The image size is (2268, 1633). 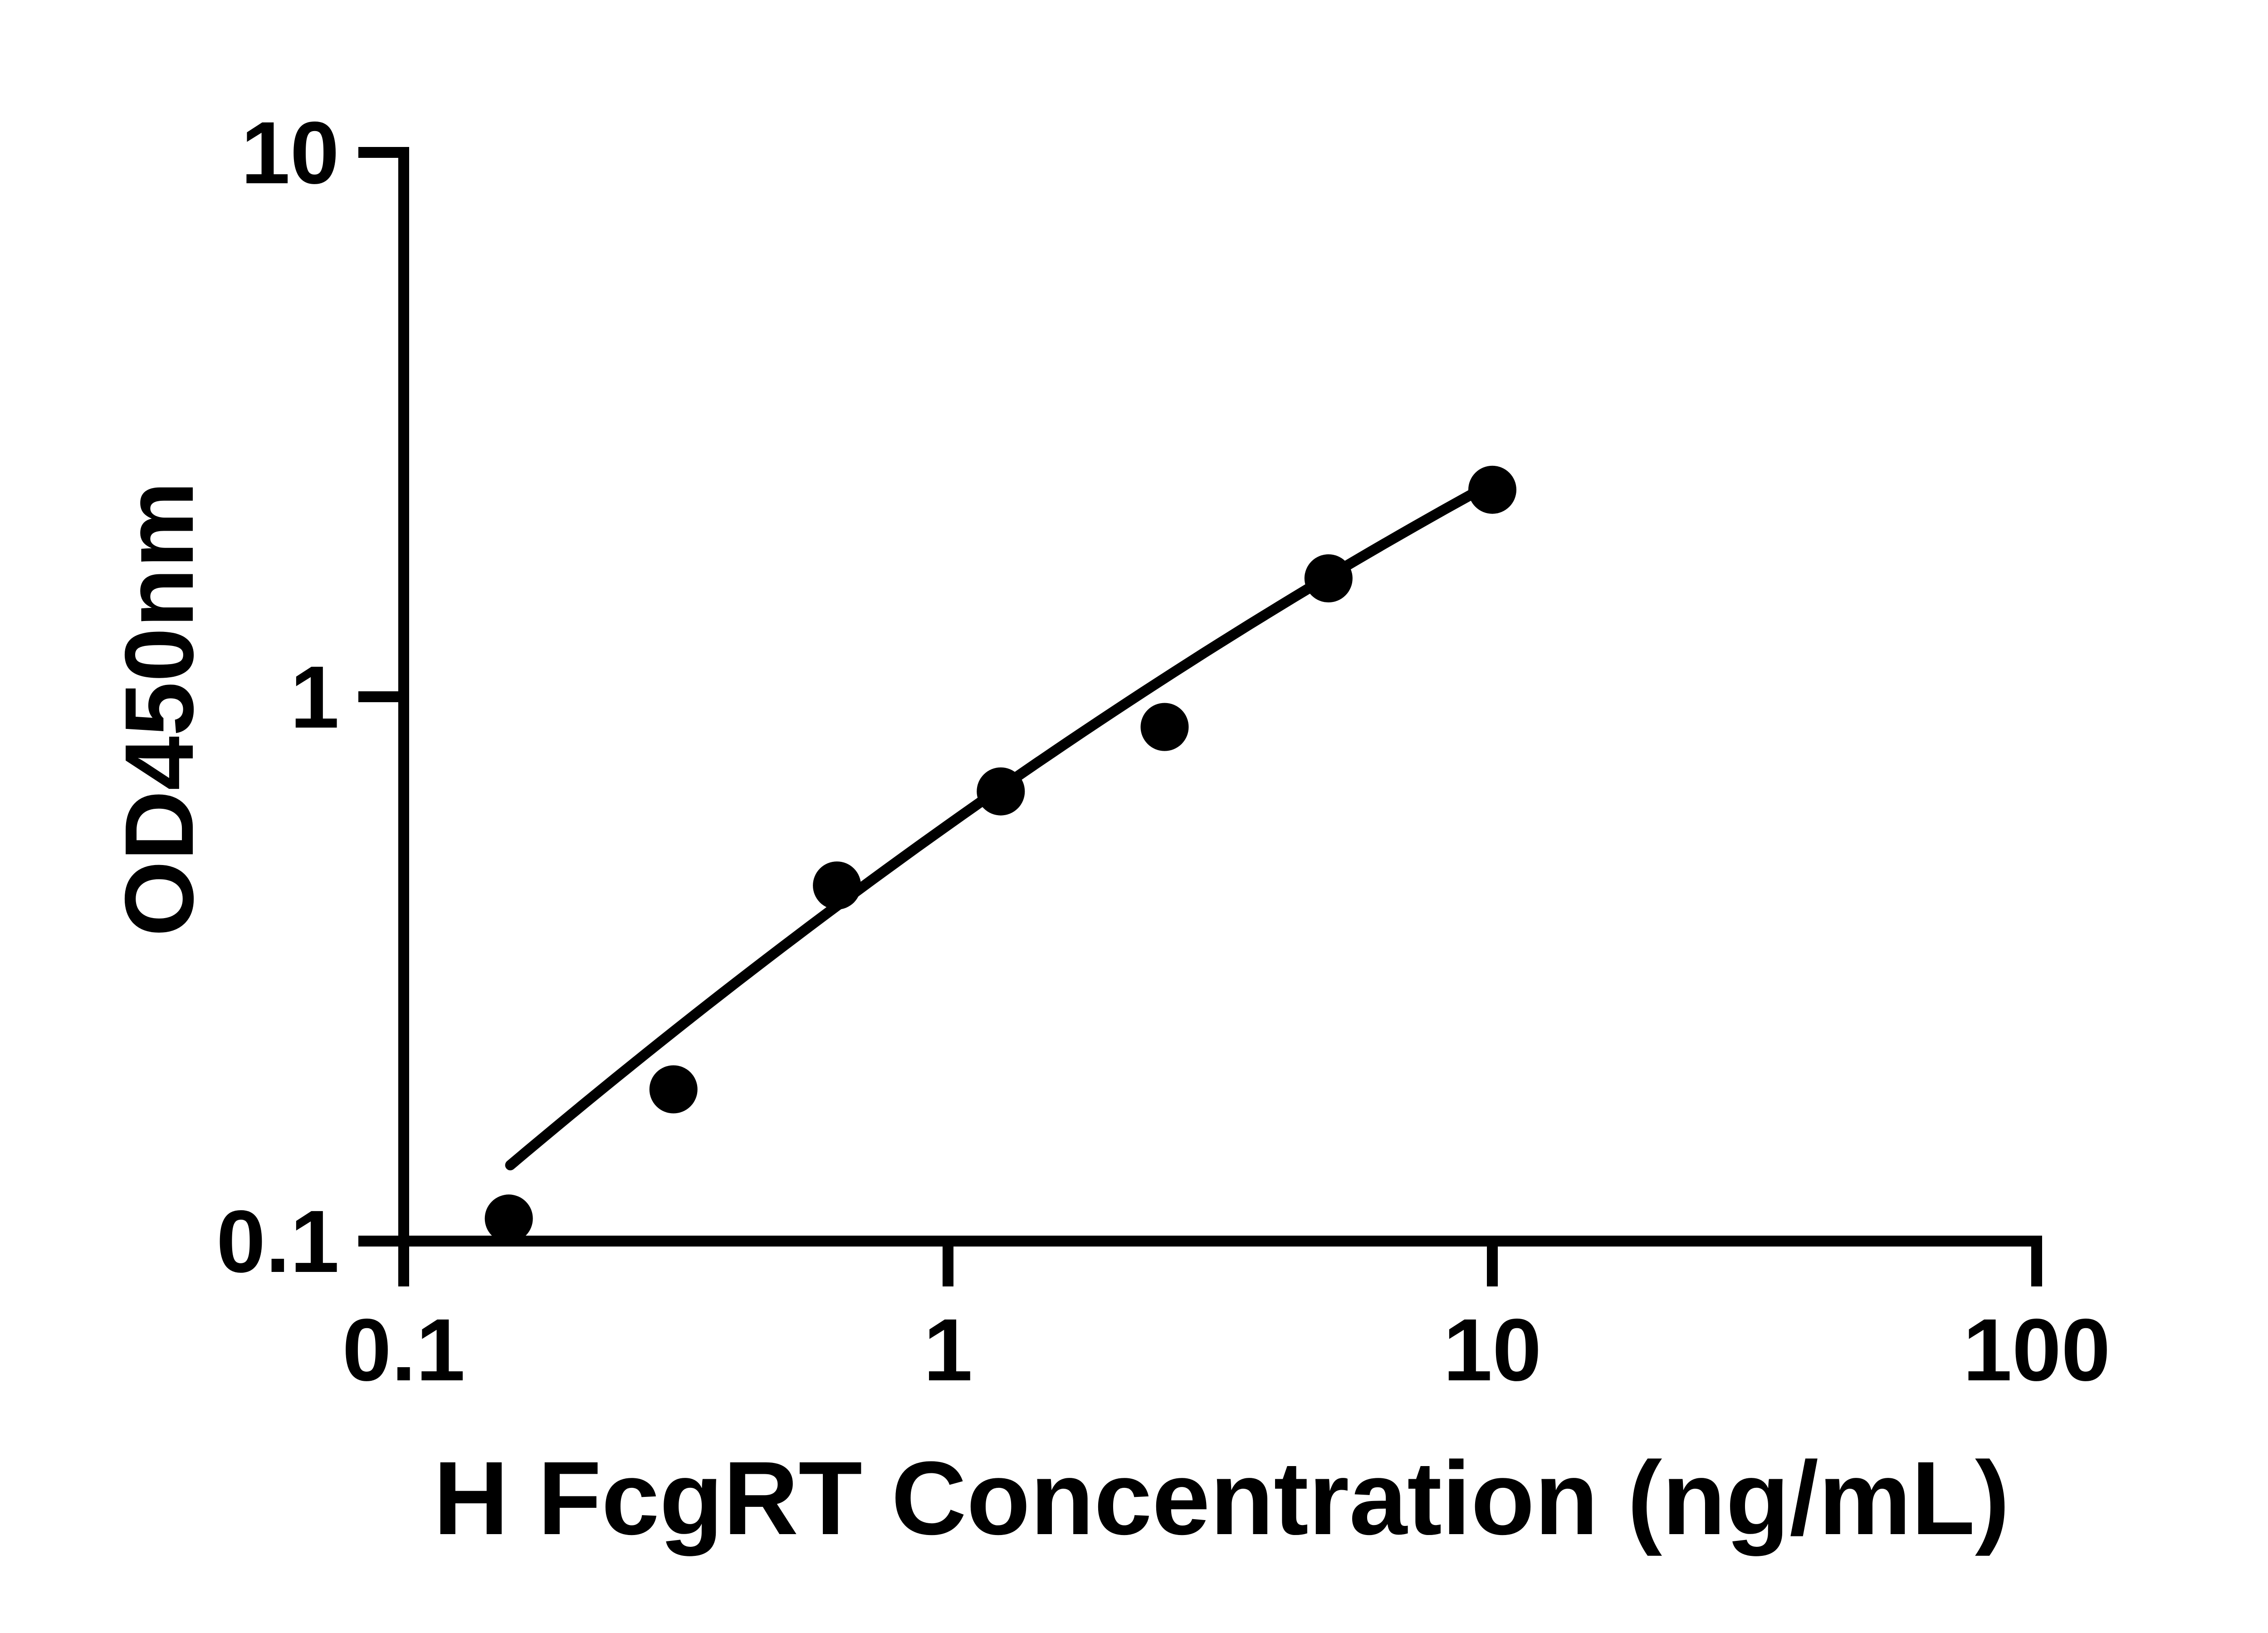 What do you see at coordinates (277, 1241) in the screenshot?
I see `y-tick-label-0.1: 0.1` at bounding box center [277, 1241].